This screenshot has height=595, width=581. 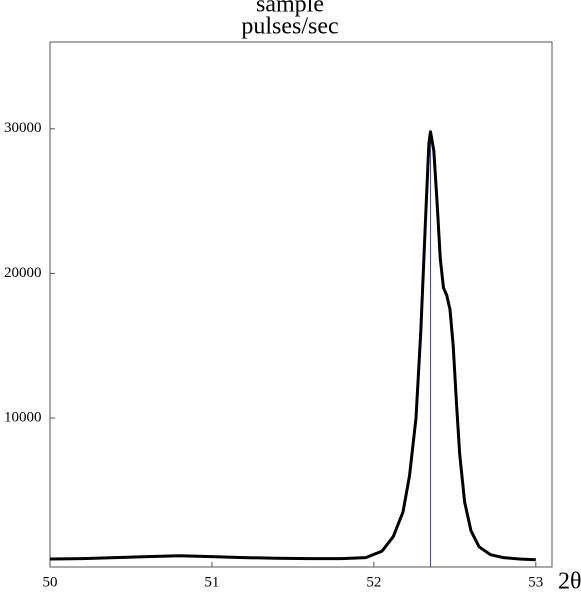 I want to click on x-tick-label: 52, so click(x=373, y=582).